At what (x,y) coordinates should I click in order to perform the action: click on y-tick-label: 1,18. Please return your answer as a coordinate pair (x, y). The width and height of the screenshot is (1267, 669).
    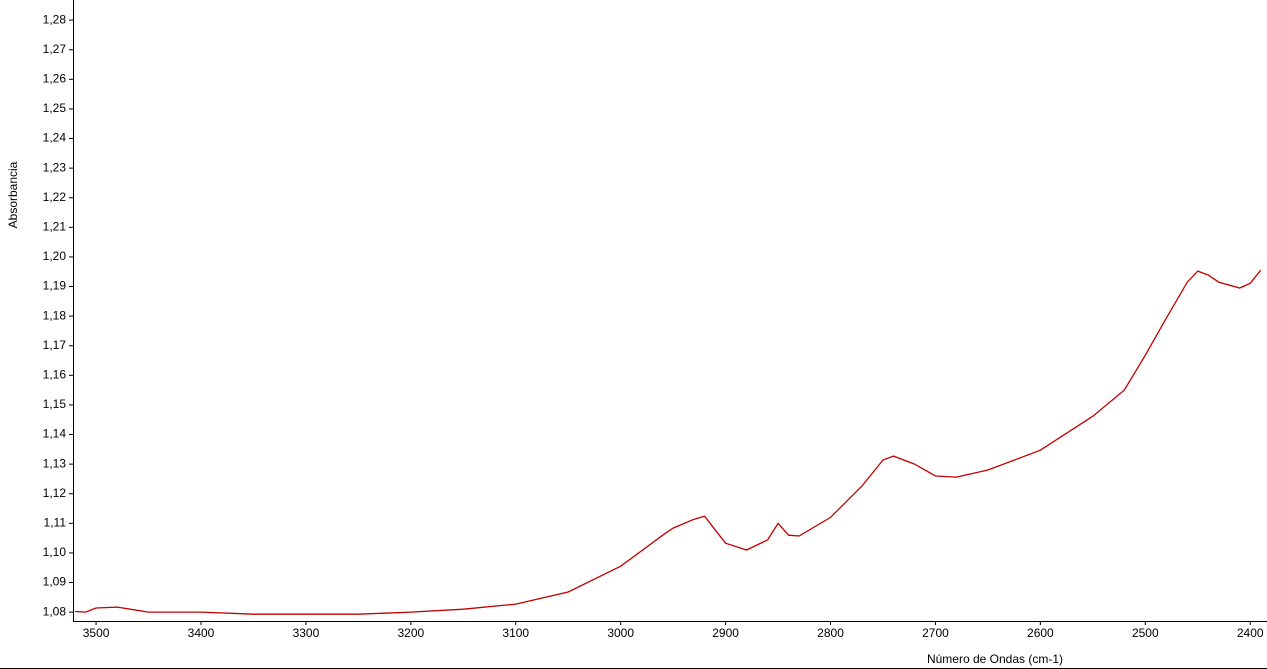
    Looking at the image, I should click on (55, 315).